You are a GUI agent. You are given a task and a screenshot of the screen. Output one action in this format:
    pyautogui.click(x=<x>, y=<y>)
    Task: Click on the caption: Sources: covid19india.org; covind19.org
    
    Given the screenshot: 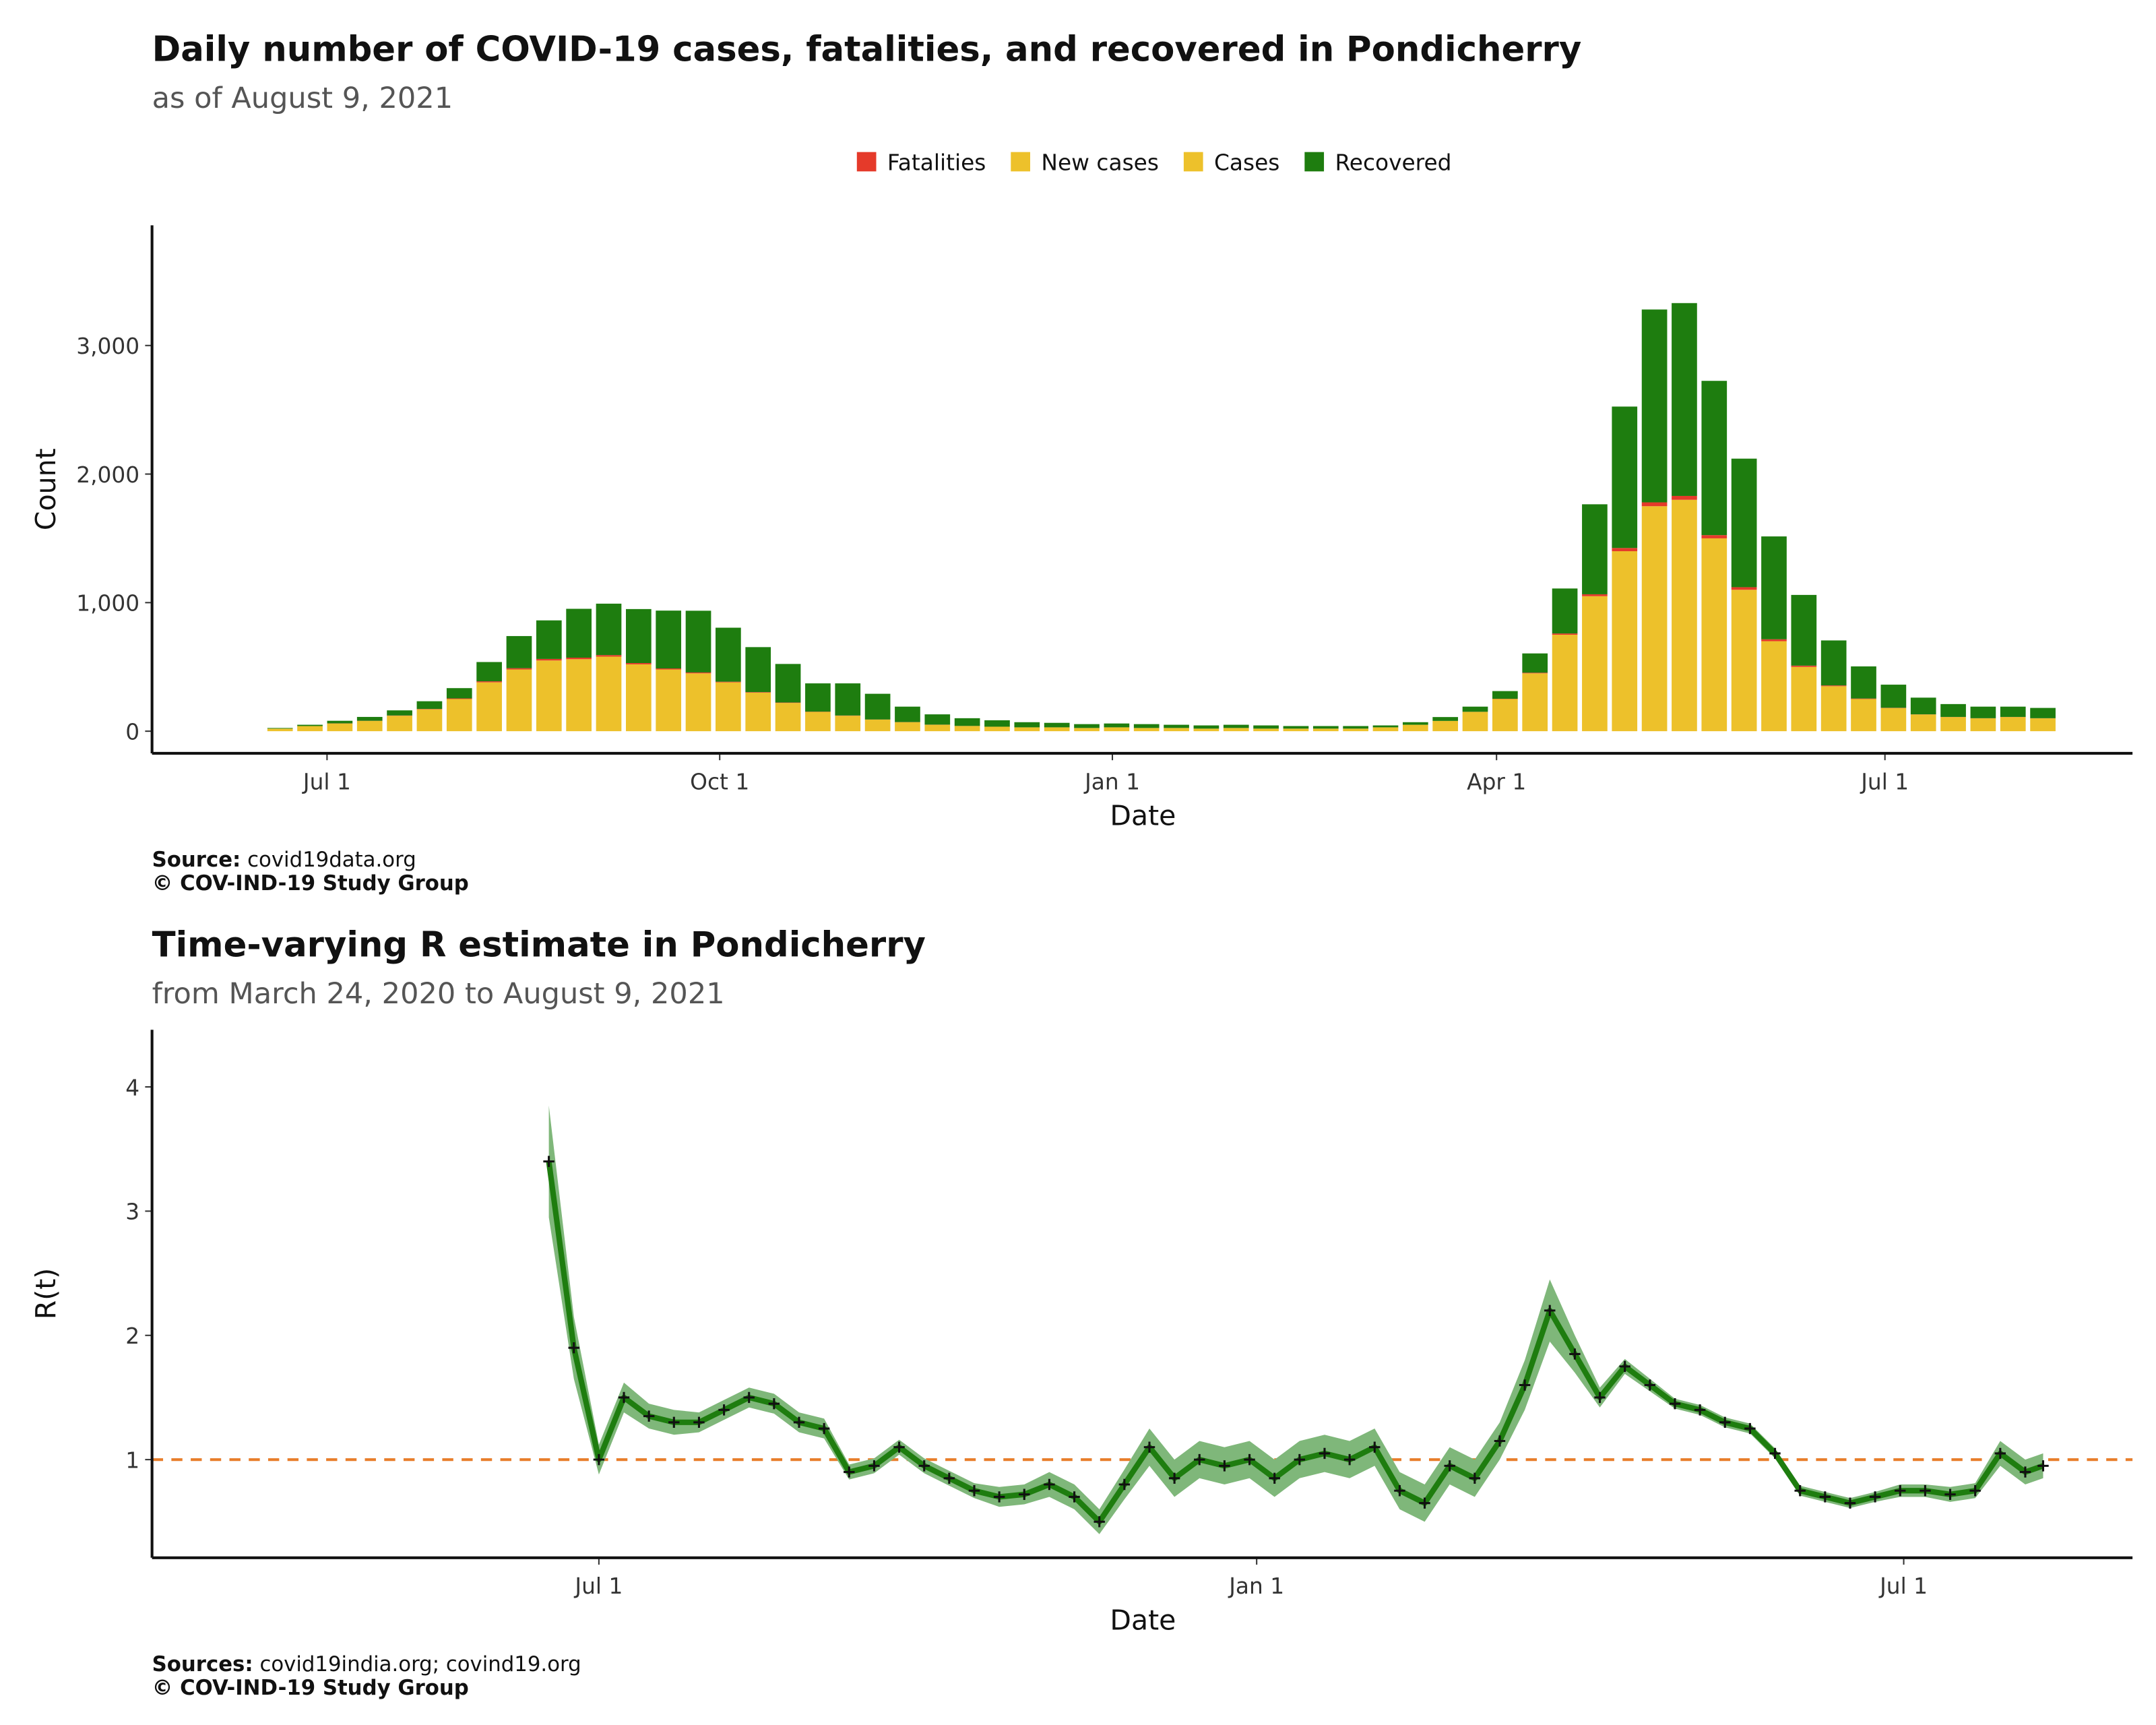 What is the action you would take?
    pyautogui.click(x=366, y=1664)
    